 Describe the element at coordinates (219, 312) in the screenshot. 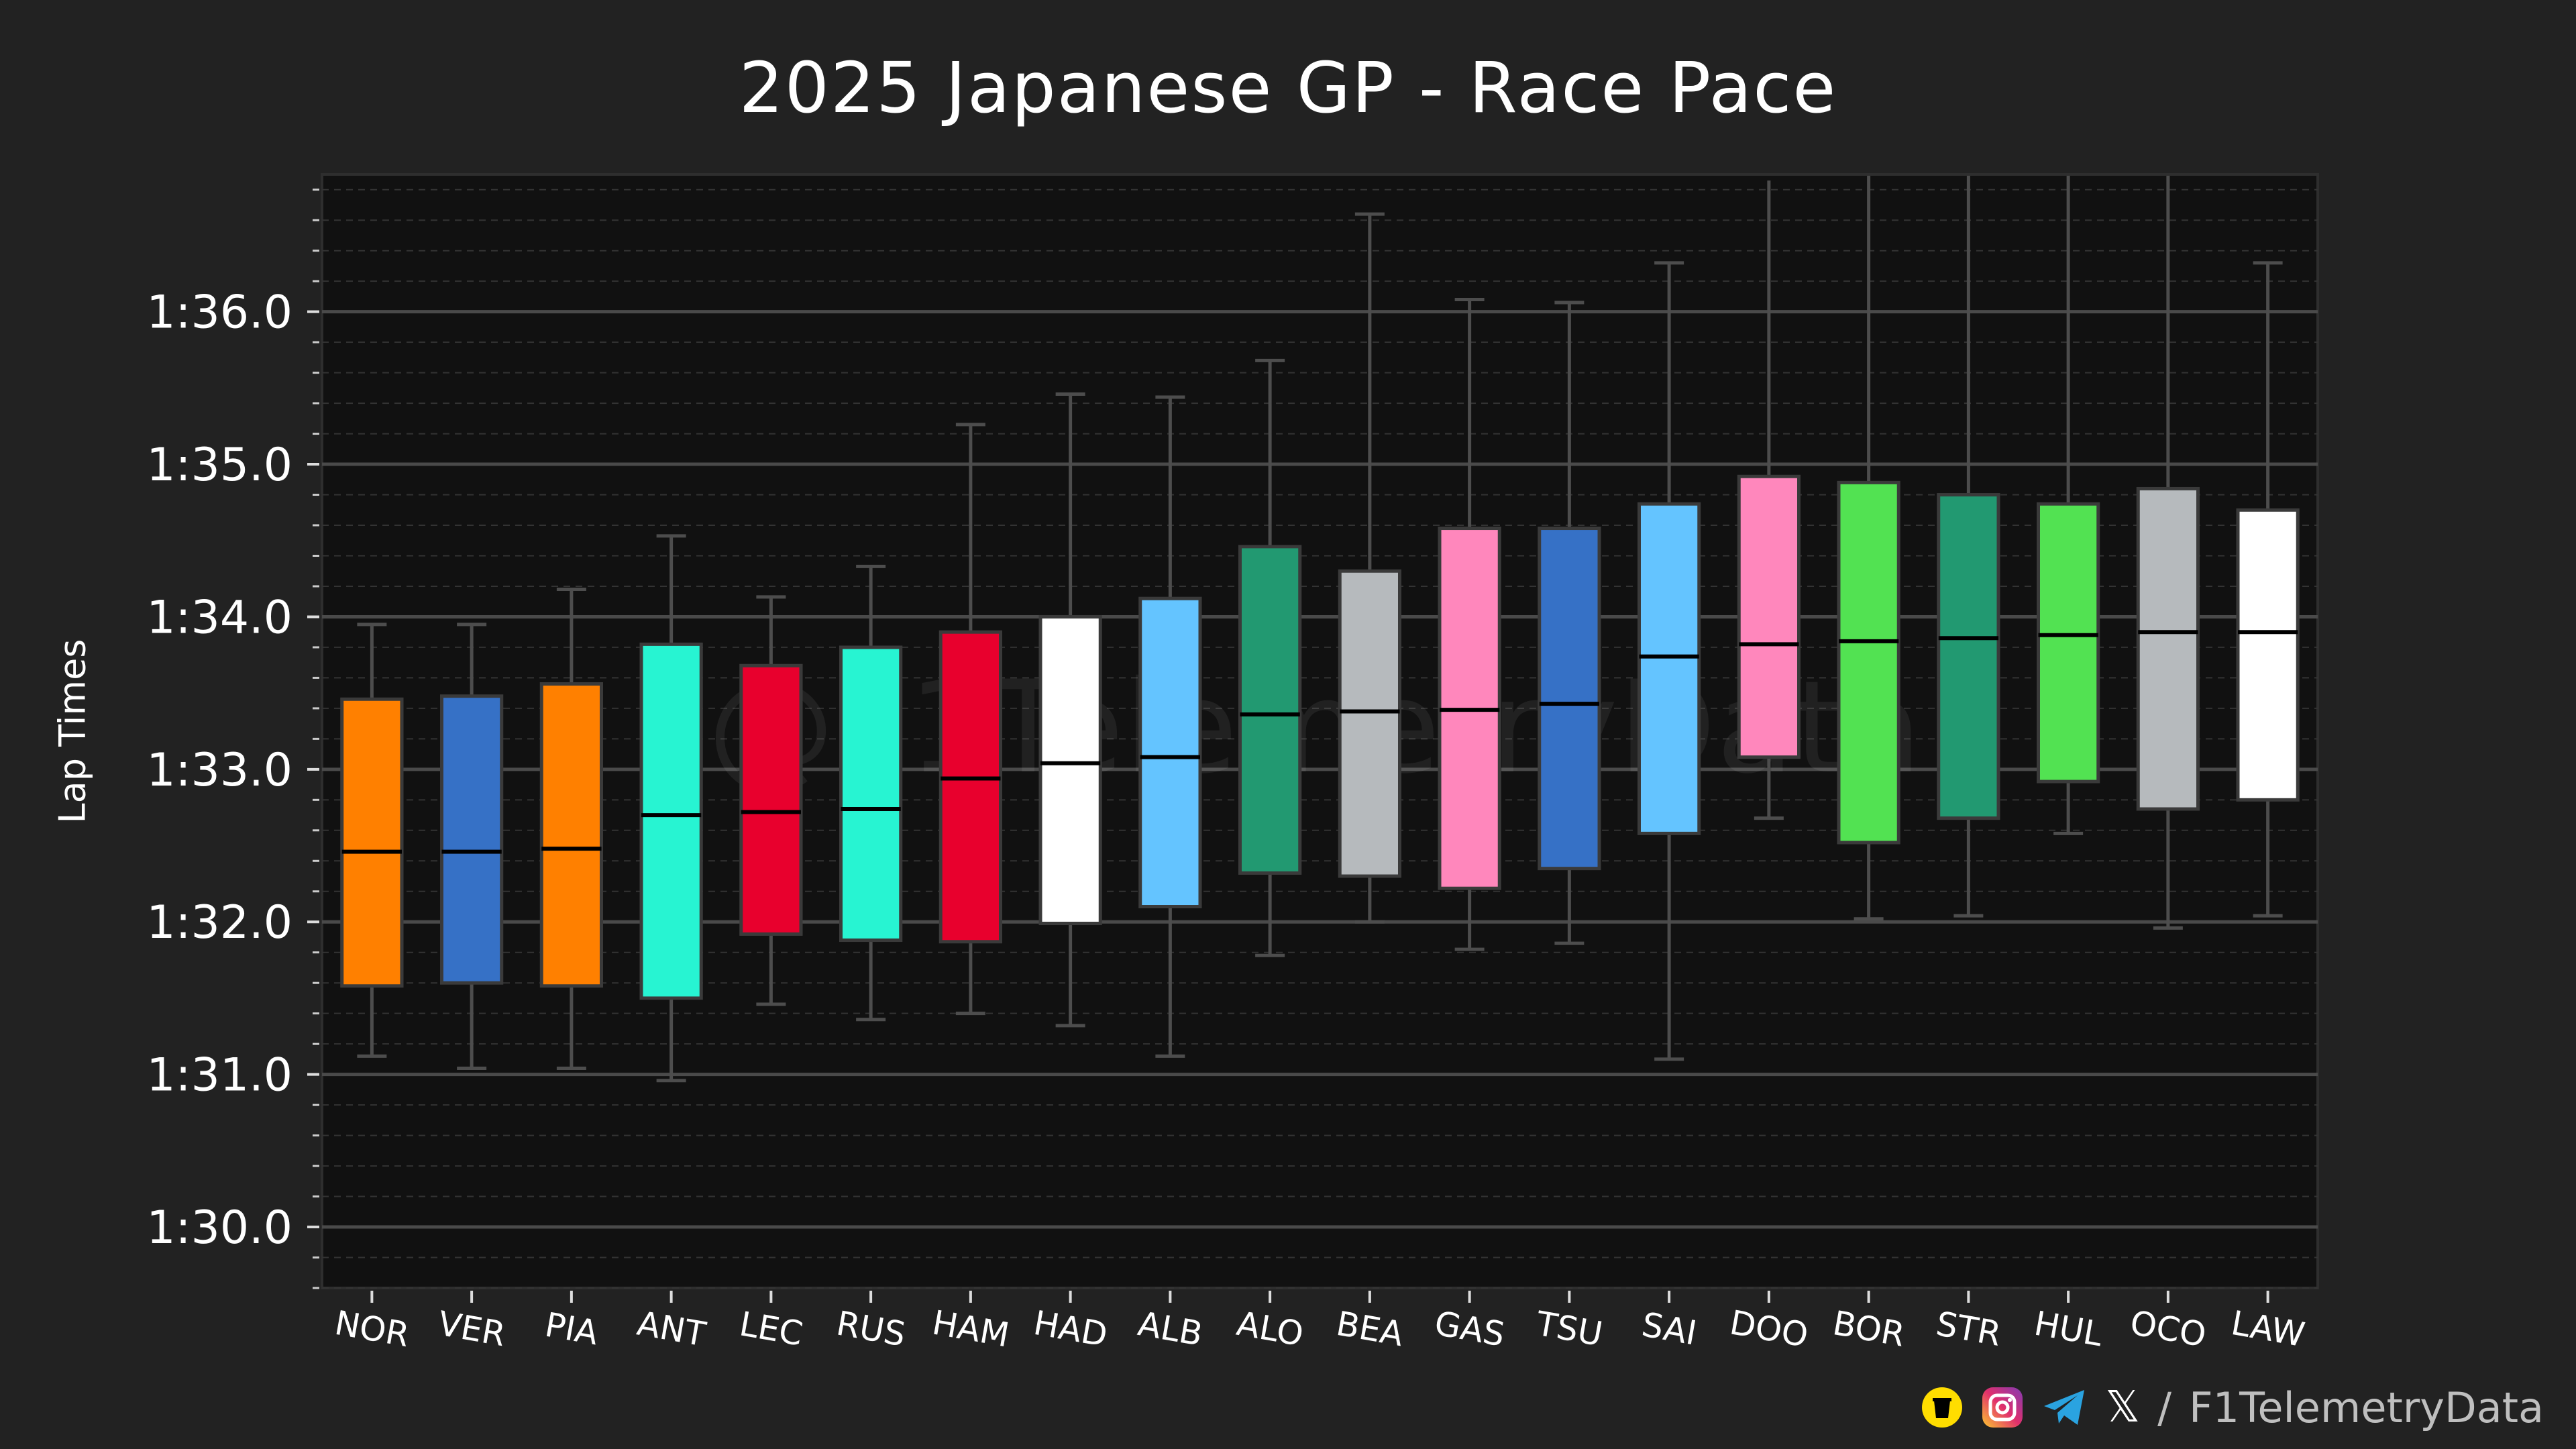

I see `y-tick-label: 1:36.0` at that location.